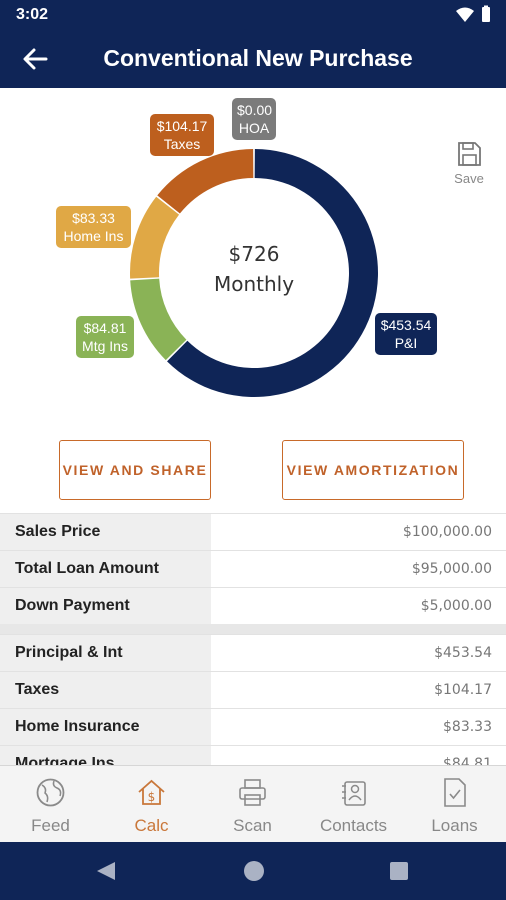 The width and height of the screenshot is (506, 900). Describe the element at coordinates (252, 792) in the screenshot. I see `printer-icon` at that location.